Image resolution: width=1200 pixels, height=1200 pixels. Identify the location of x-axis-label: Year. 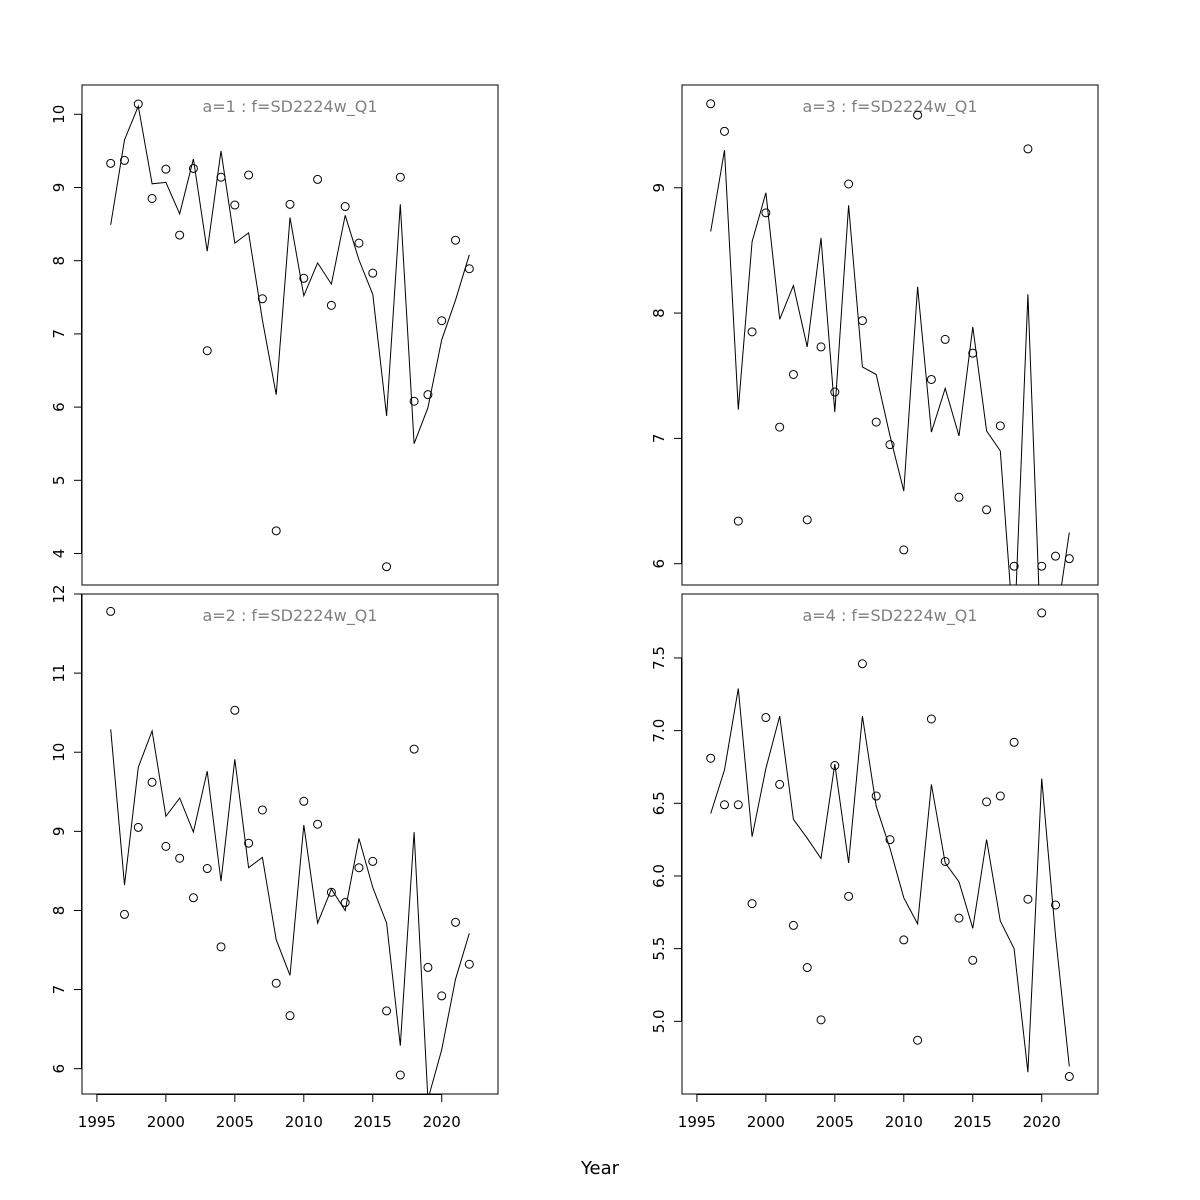
(600, 1168).